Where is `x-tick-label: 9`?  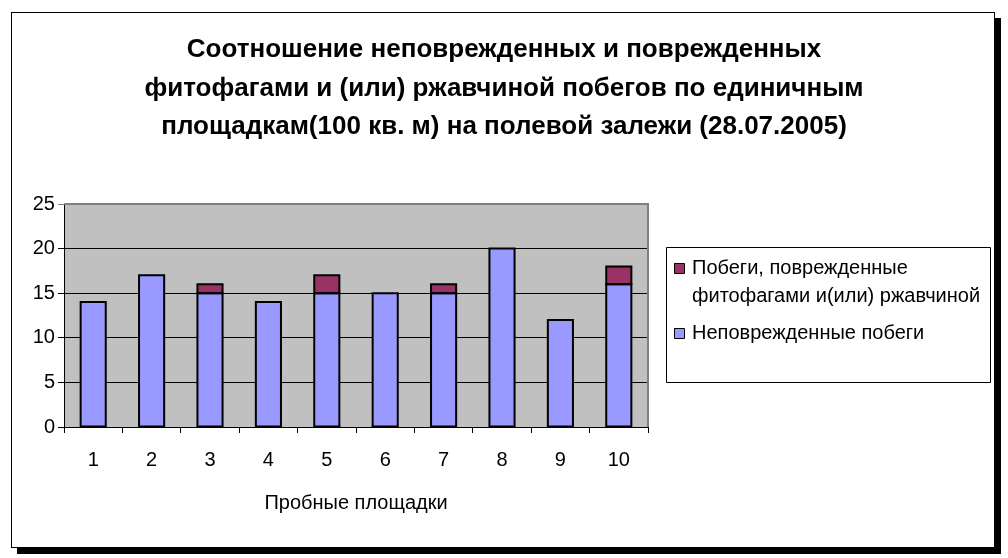
x-tick-label: 9 is located at coordinates (560, 458).